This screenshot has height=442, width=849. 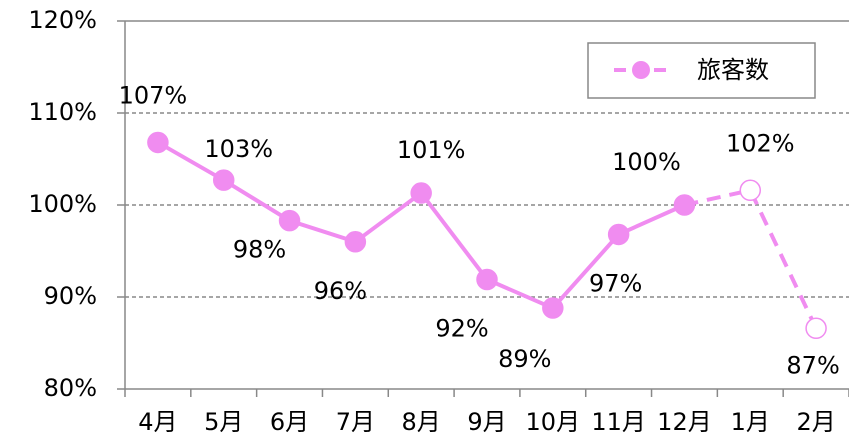 I want to click on x-tick-label: 6月, so click(x=289, y=422).